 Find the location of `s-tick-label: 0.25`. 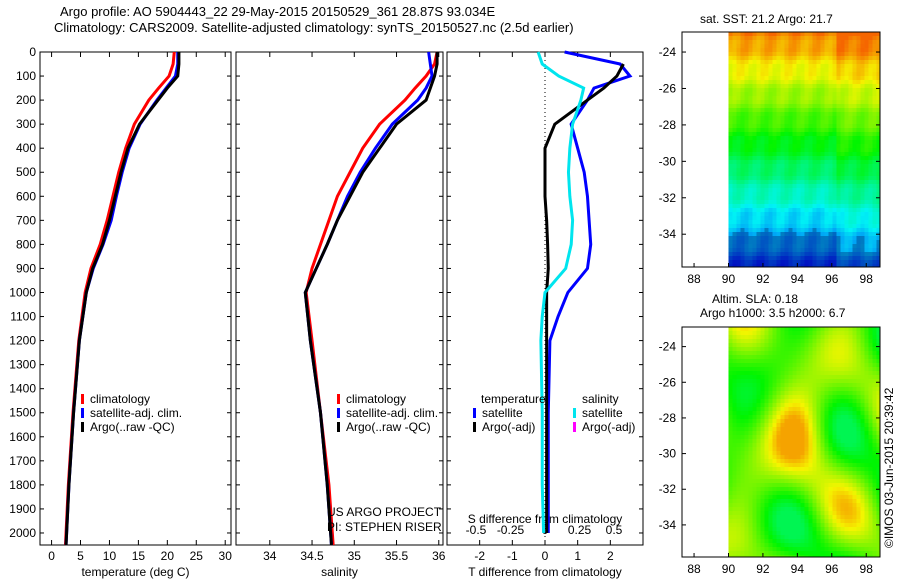

s-tick-label: 0.25 is located at coordinates (580, 530).